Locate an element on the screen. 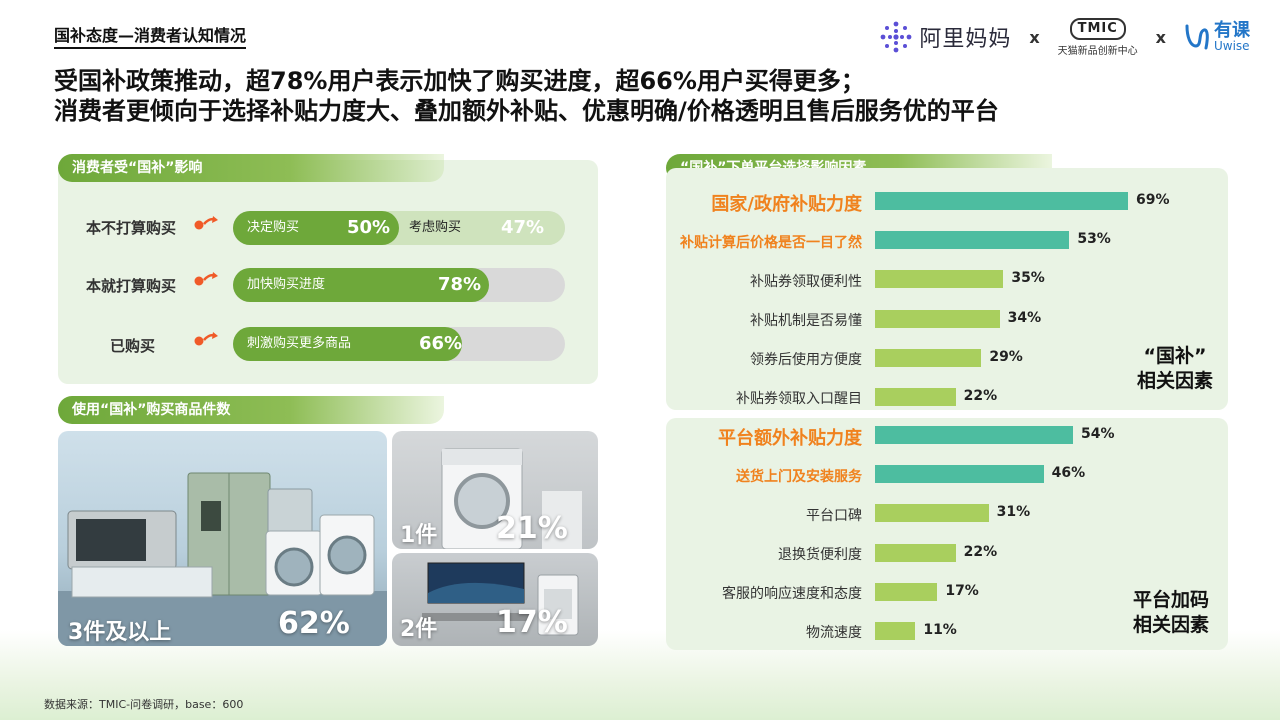 The width and height of the screenshot is (1280, 720). bar-value-label: 69% is located at coordinates (1153, 200).